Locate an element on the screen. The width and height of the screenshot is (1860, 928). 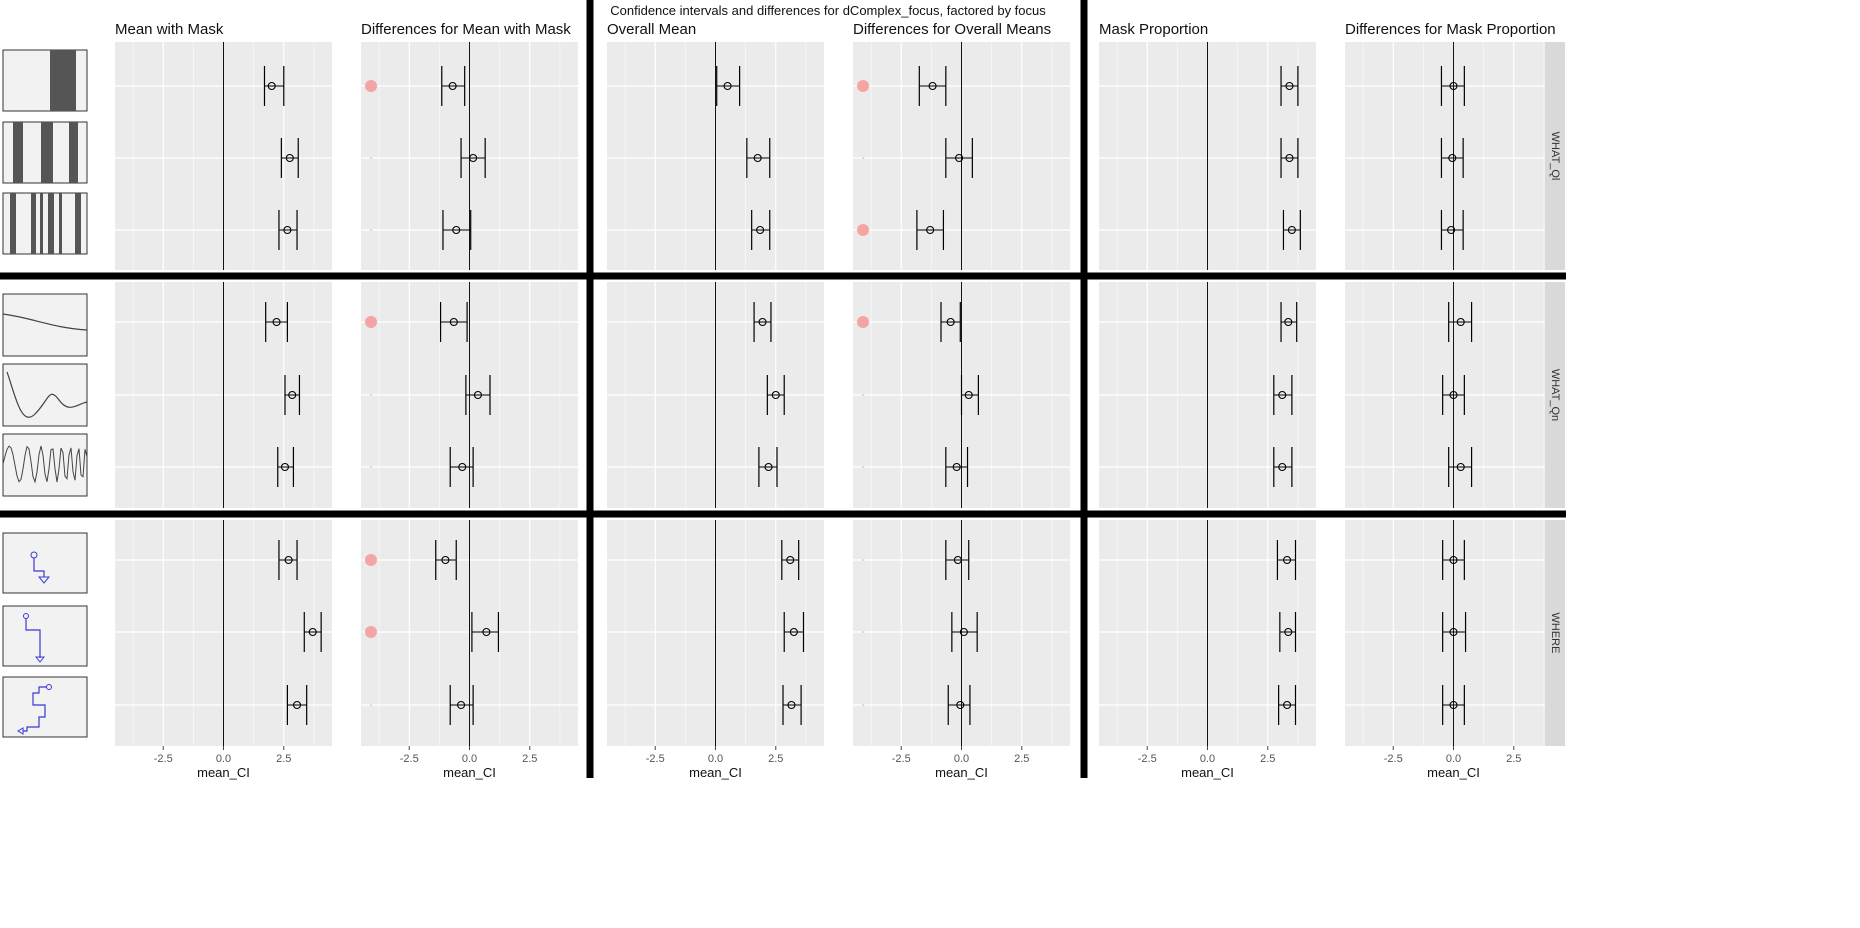
thumbnail-line is located at coordinates (45, 464).